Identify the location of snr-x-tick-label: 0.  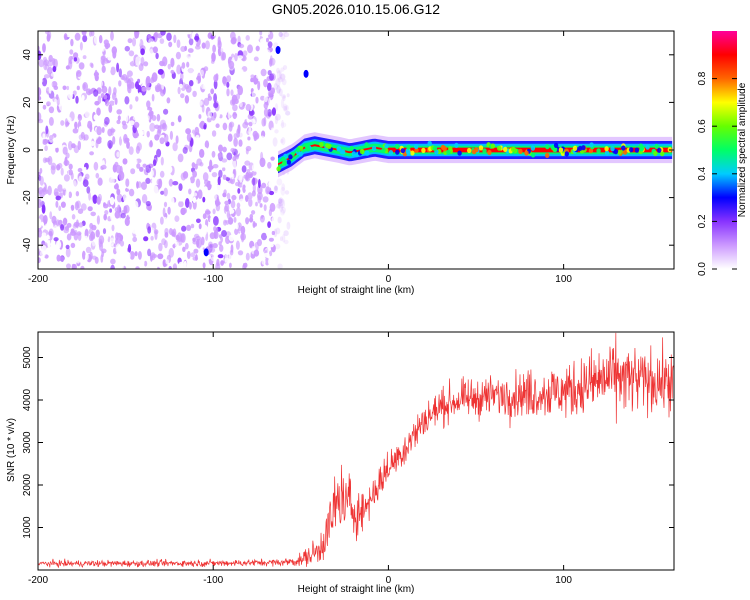
(389, 580).